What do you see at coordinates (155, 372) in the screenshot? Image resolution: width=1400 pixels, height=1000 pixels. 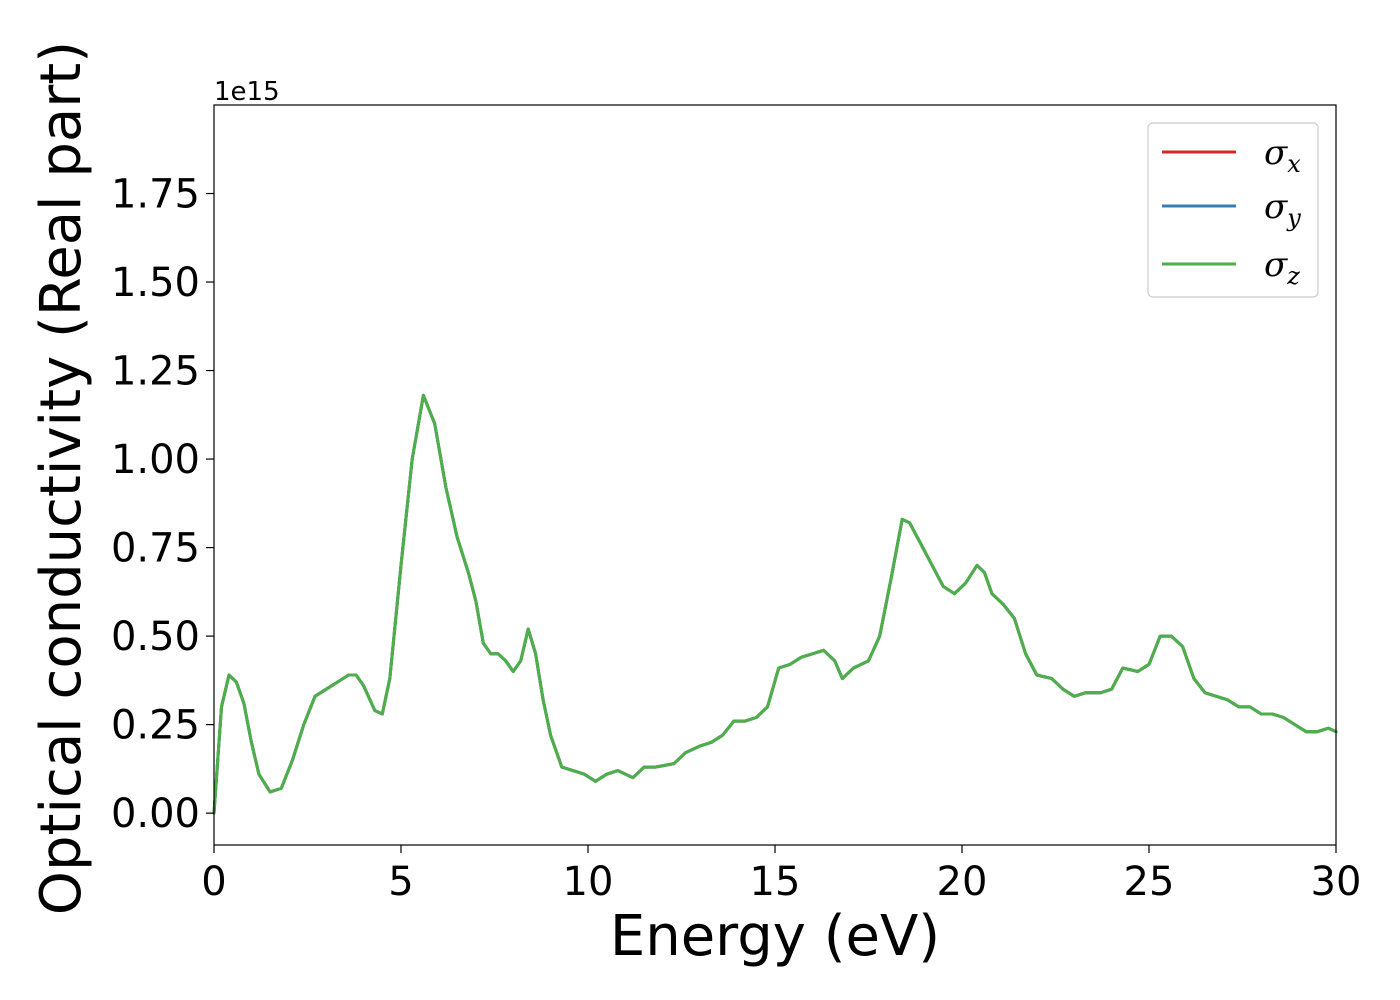 I see `y-tick-label: 1.25` at bounding box center [155, 372].